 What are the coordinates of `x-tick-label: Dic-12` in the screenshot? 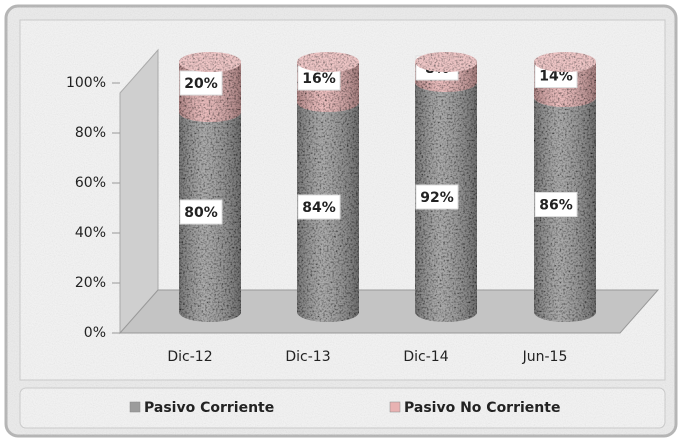 It's located at (189, 357).